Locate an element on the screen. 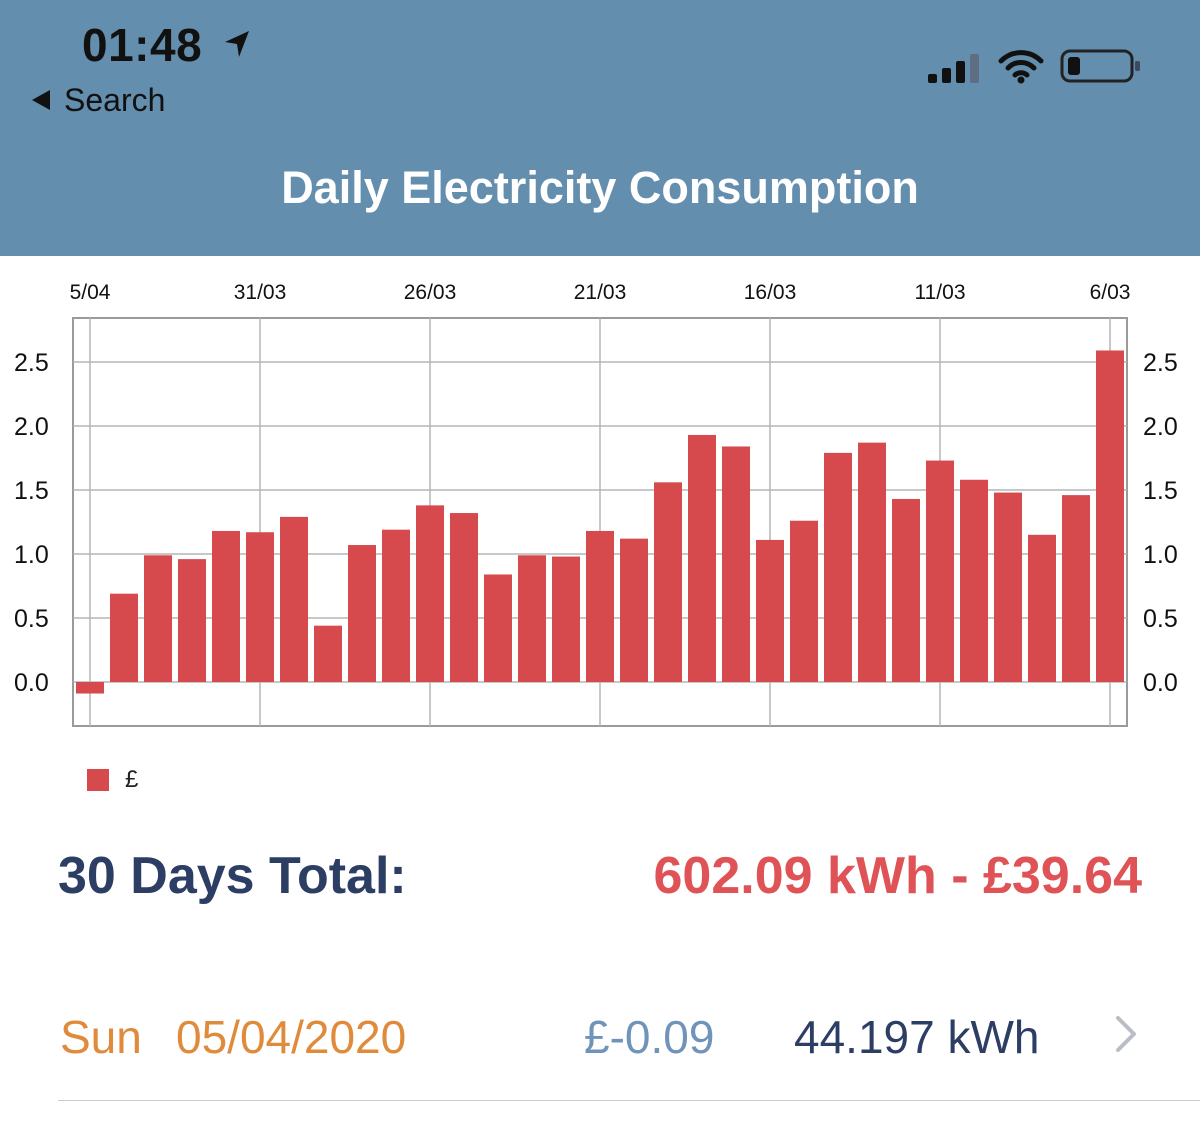  back-triangle-icon is located at coordinates (41, 100).